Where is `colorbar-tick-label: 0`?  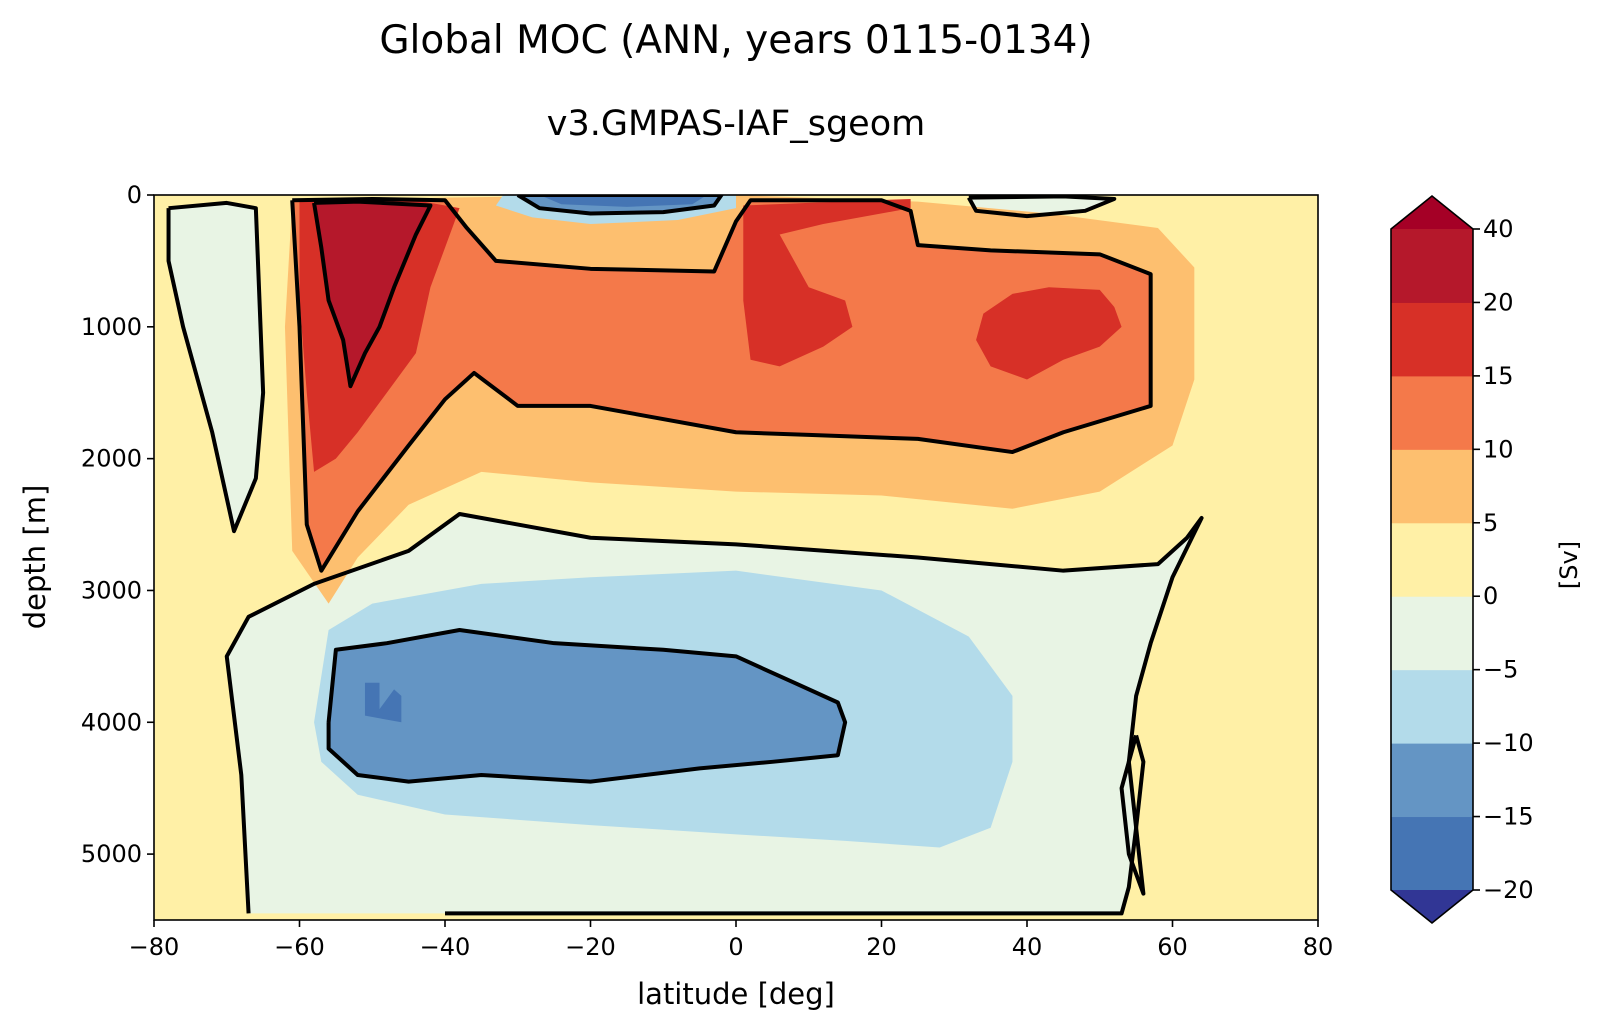
colorbar-tick-label: 0 is located at coordinates (1490, 596).